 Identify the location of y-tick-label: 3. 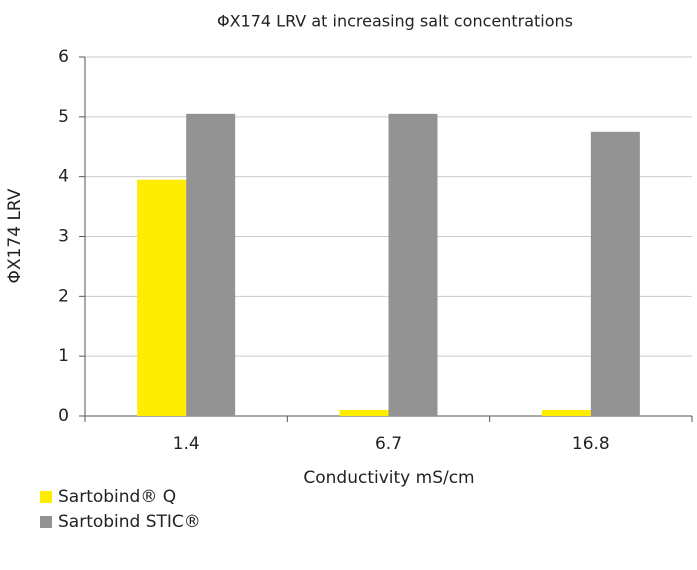
(63, 237).